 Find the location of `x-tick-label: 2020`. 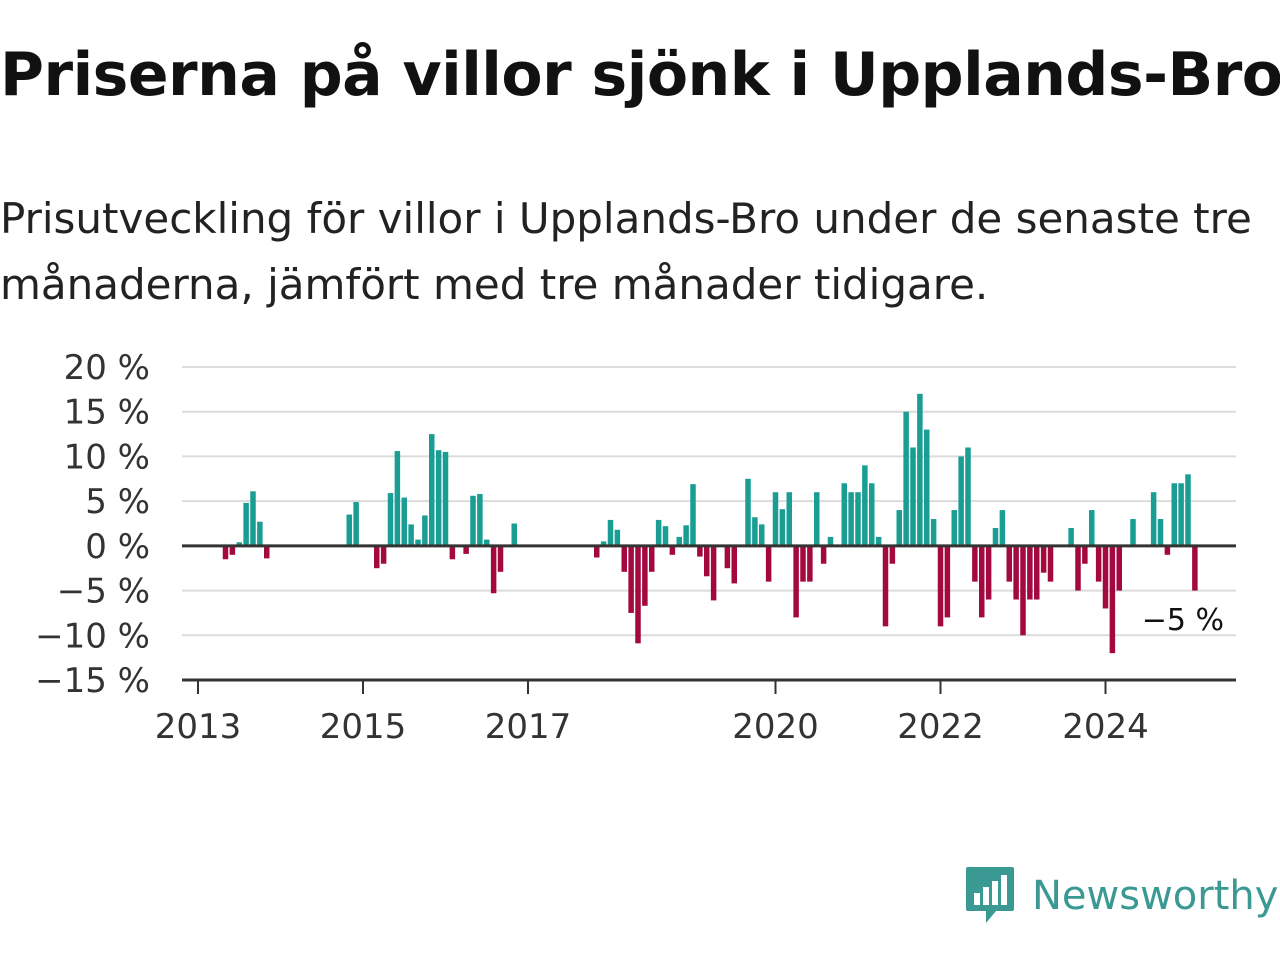

x-tick-label: 2020 is located at coordinates (775, 727).